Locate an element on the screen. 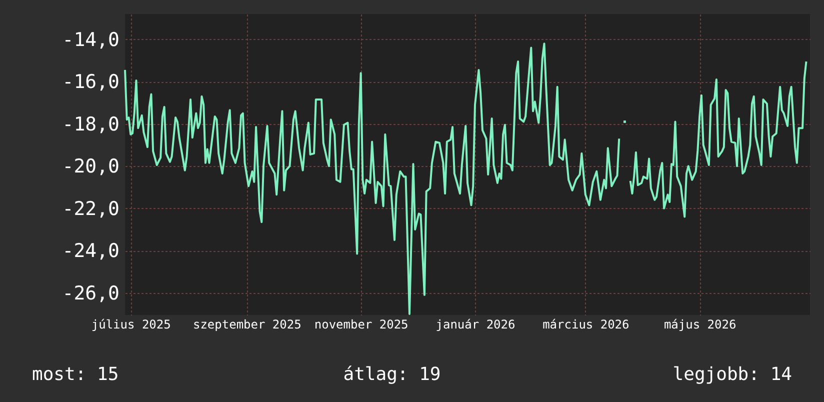  text: átlag: 19 is located at coordinates (392, 374).